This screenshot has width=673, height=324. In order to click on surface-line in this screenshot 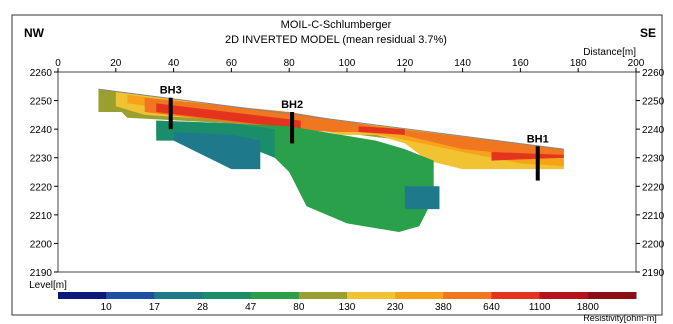, I will do `click(331, 119)`.